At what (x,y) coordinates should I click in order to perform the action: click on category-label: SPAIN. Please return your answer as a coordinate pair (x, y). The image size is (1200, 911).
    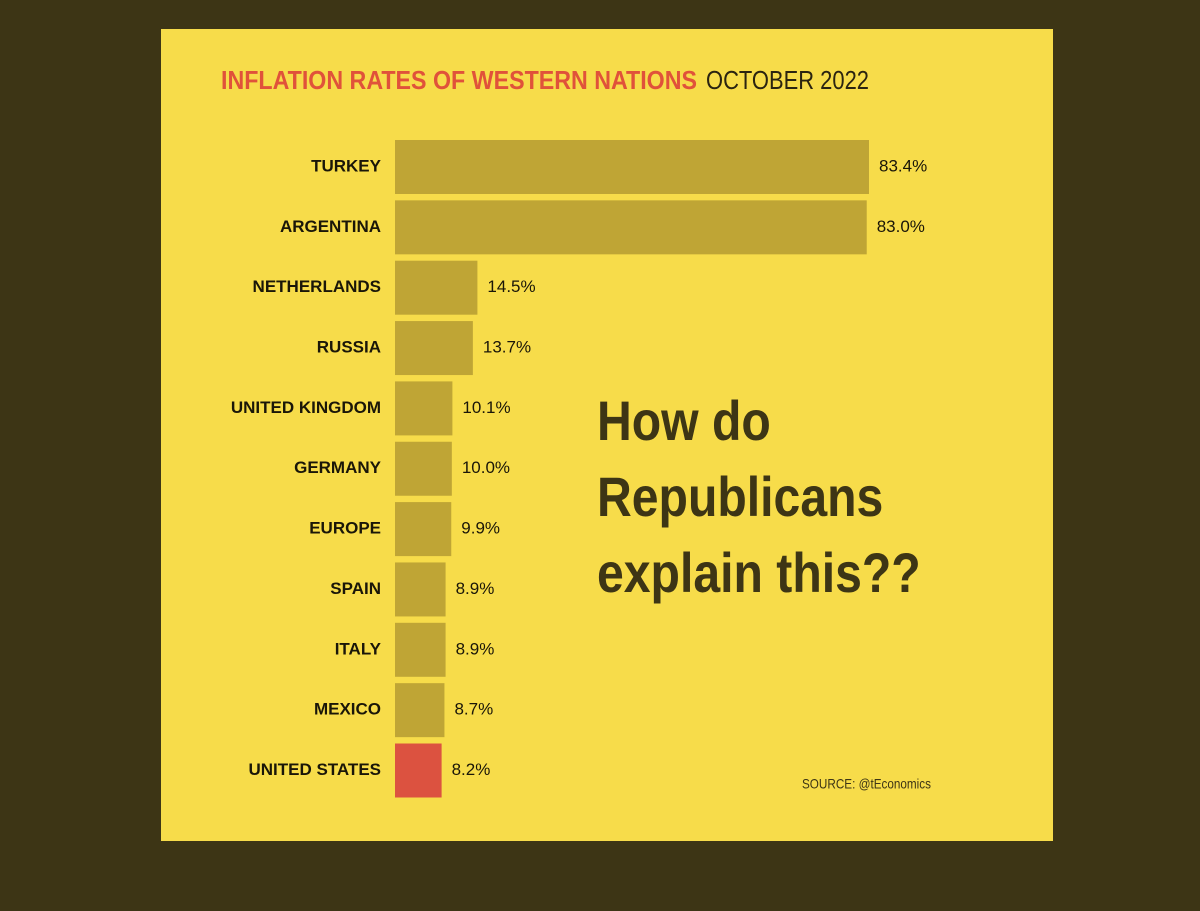
    Looking at the image, I should click on (355, 588).